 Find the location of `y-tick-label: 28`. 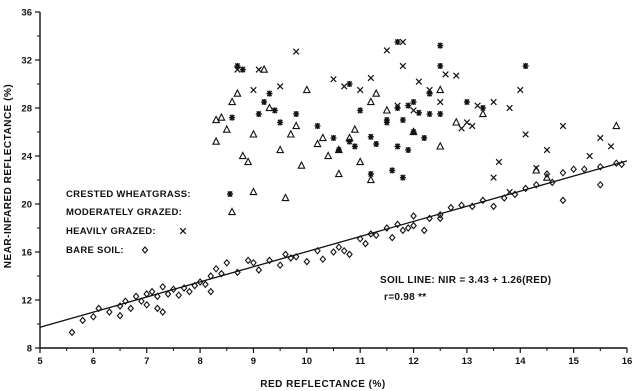

y-tick-label: 28 is located at coordinates (26, 109).